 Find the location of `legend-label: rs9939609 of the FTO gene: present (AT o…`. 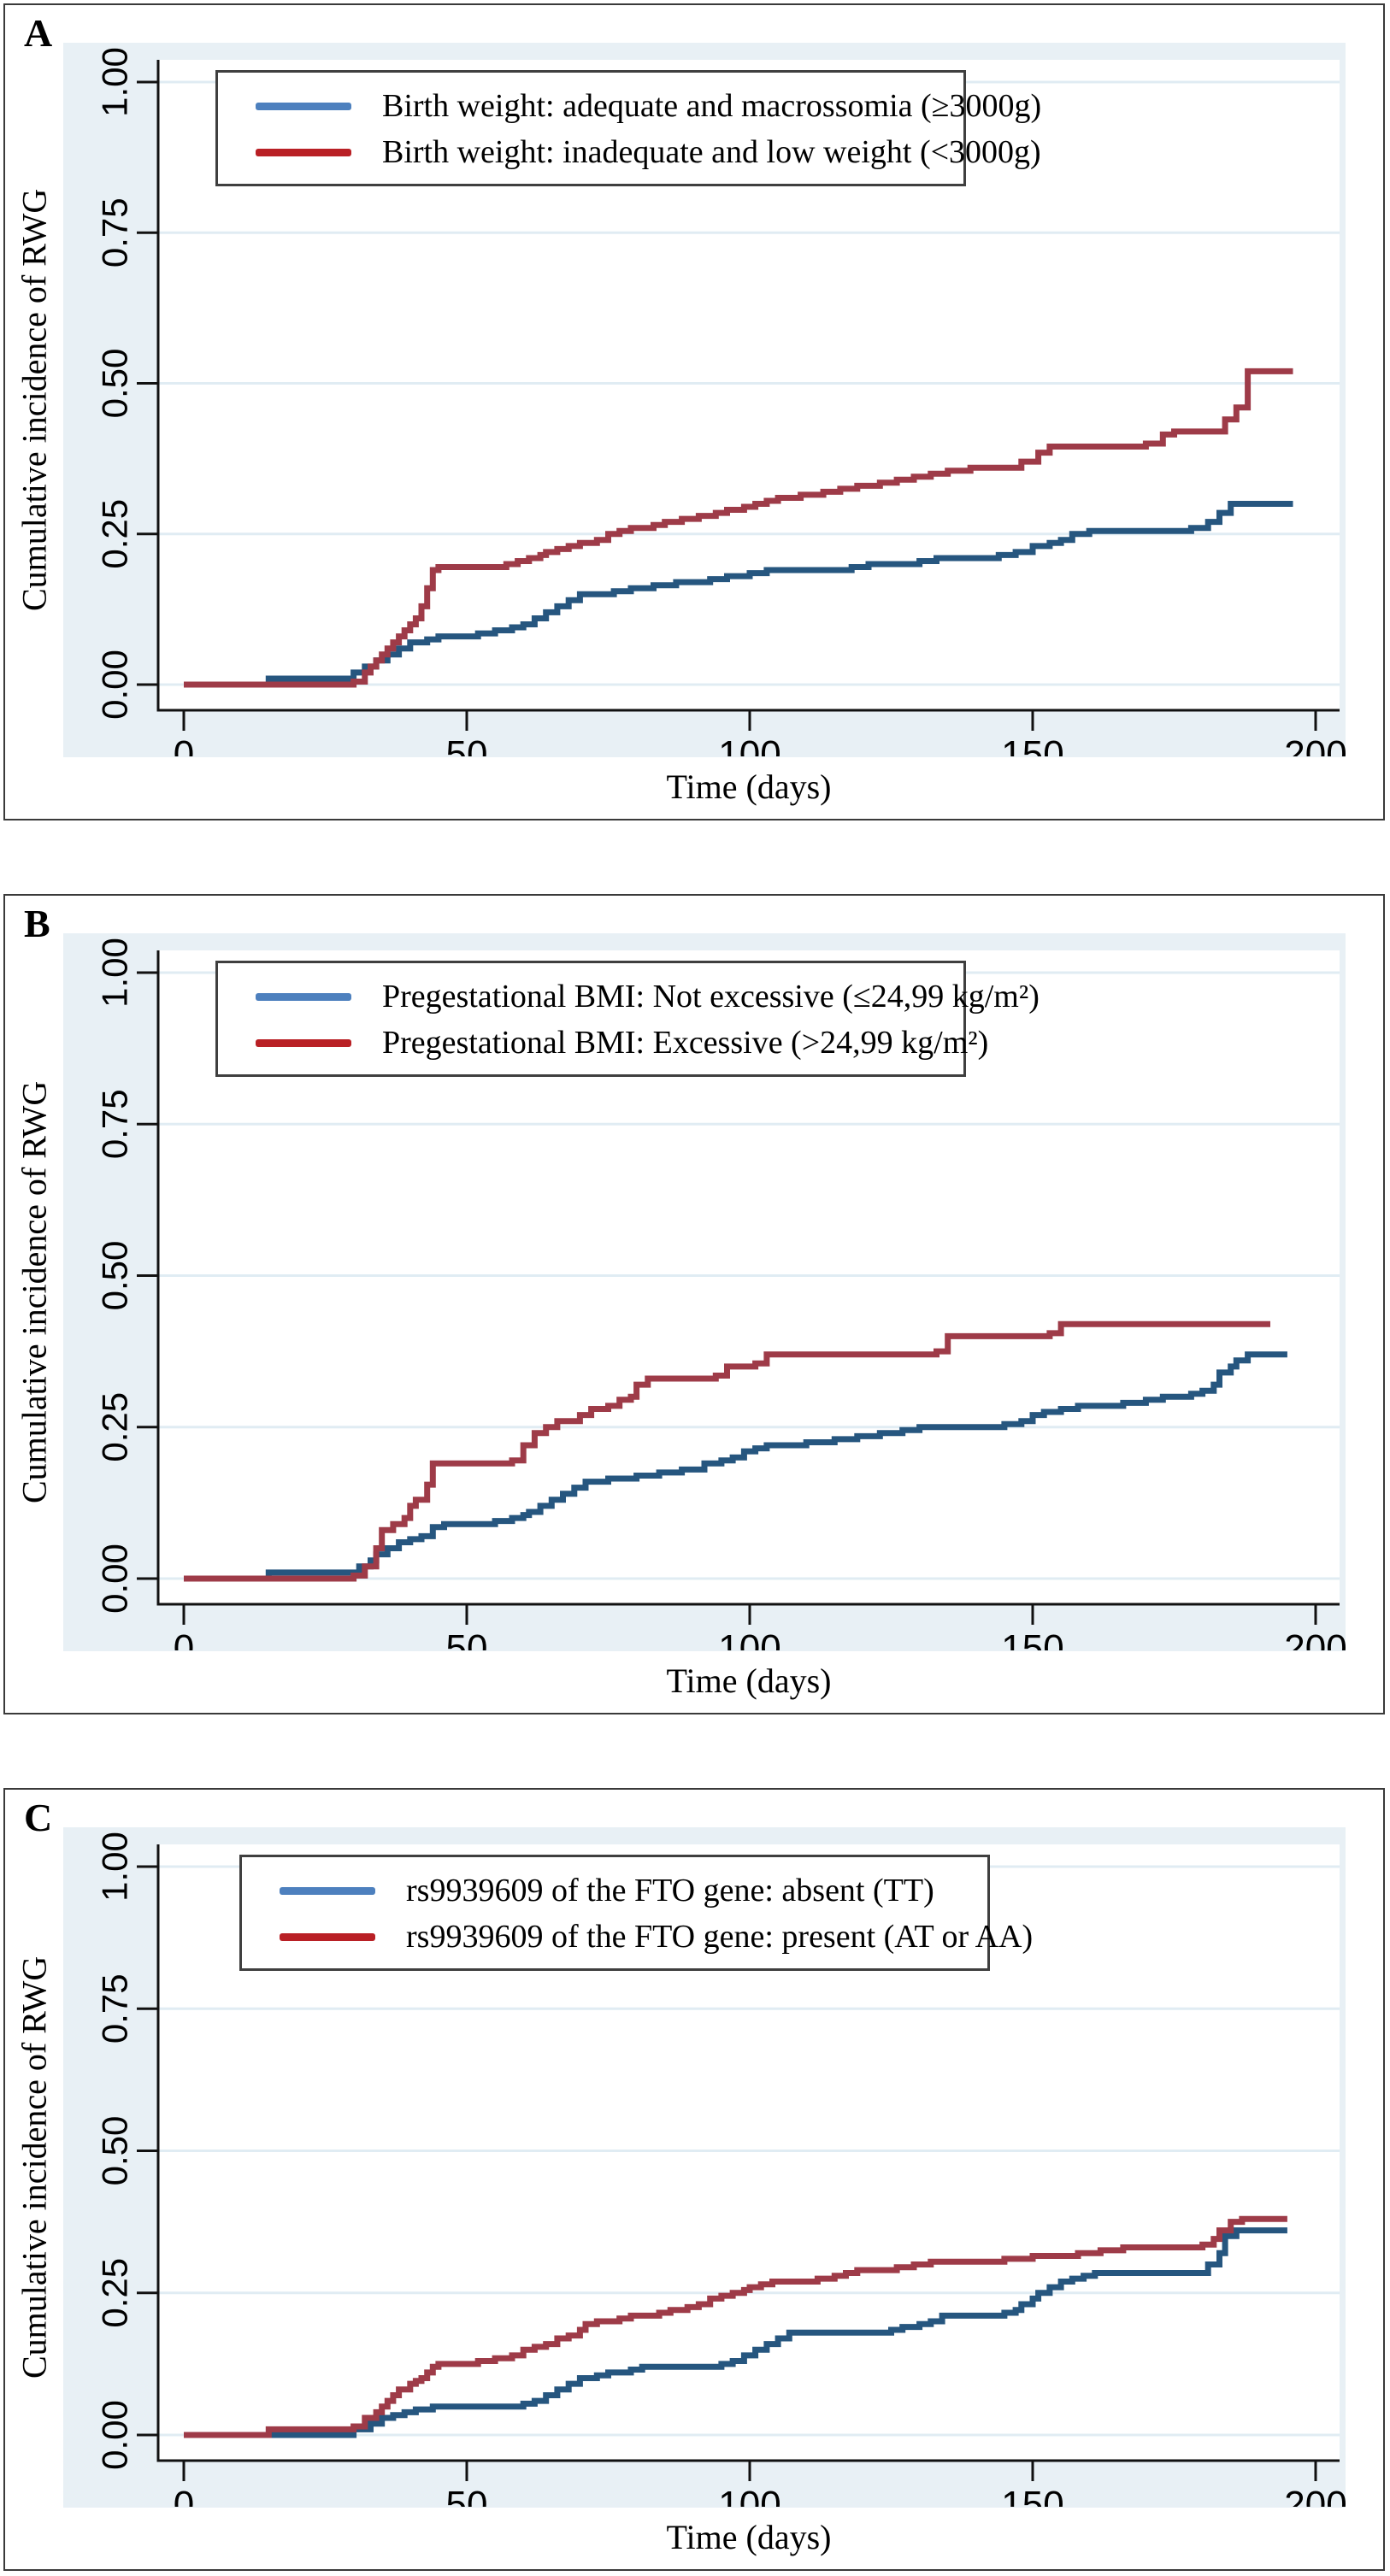

legend-label: rs9939609 of the FTO gene: present (AT o… is located at coordinates (720, 1937).